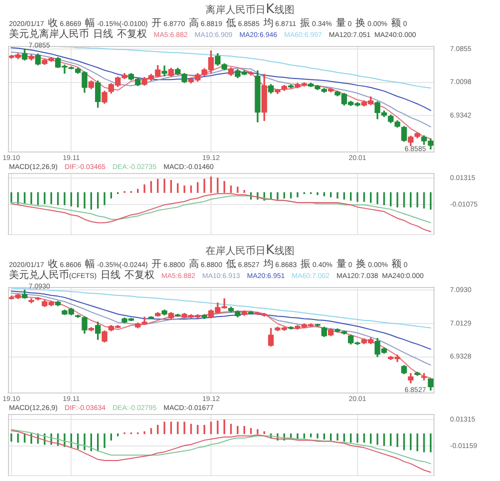 Image resolution: width=500 pixels, height=481 pixels. Describe the element at coordinates (78, 34) in the screenshot. I see `text: 美元兑离岸人民币 日线 不复权` at that location.